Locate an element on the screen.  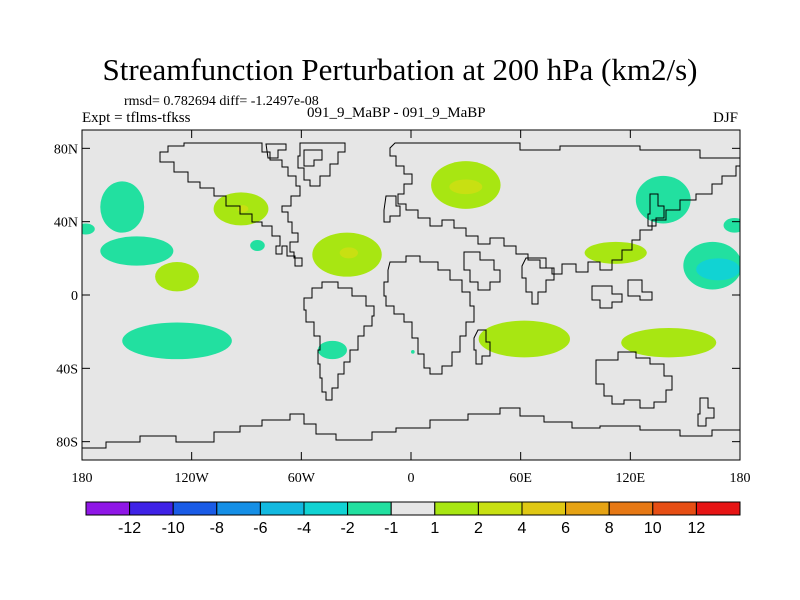
coastline-new-zealand is located at coordinates (706, 412).